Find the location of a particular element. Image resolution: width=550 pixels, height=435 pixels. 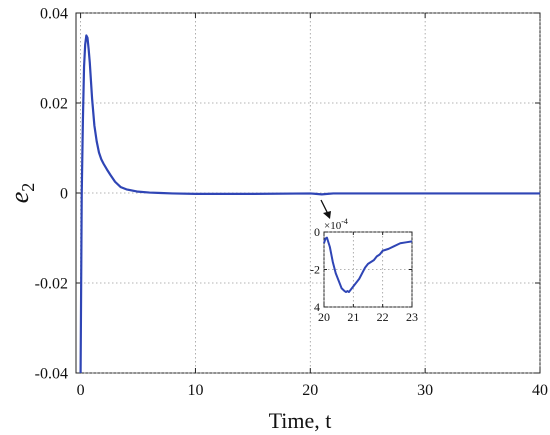

inset-pointer-arrow is located at coordinates (325, 209).